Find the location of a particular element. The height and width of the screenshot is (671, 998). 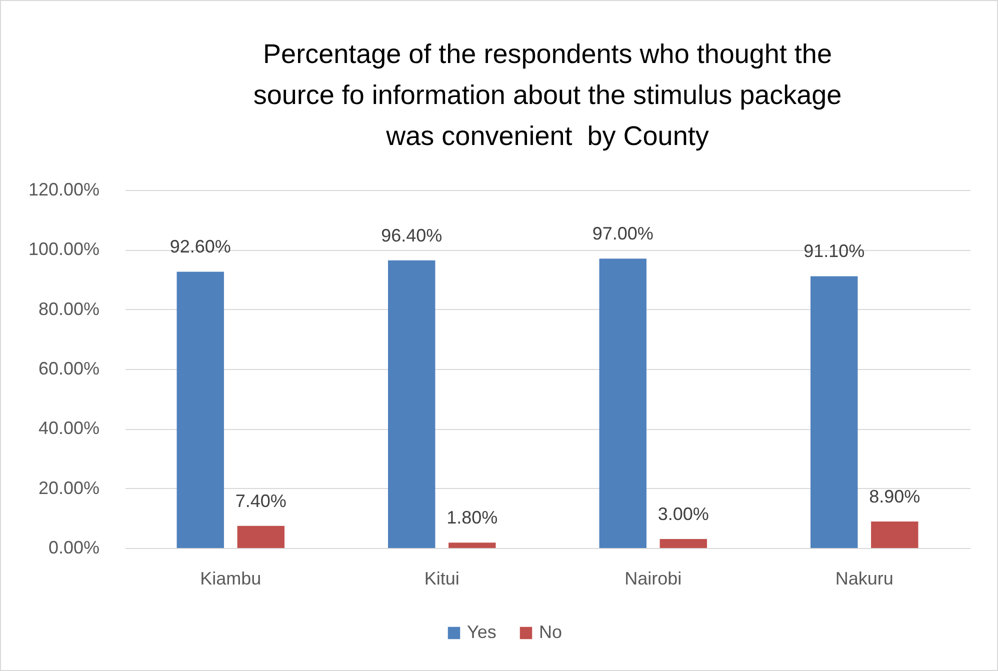

data-label: 97.00% is located at coordinates (623, 234).